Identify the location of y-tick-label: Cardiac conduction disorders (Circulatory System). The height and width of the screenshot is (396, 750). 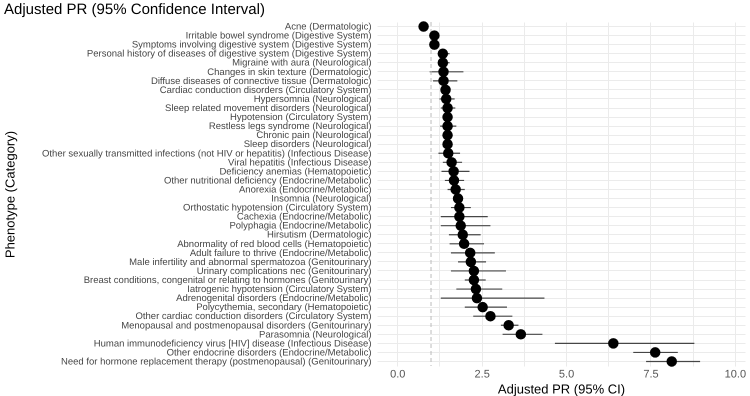
(266, 90).